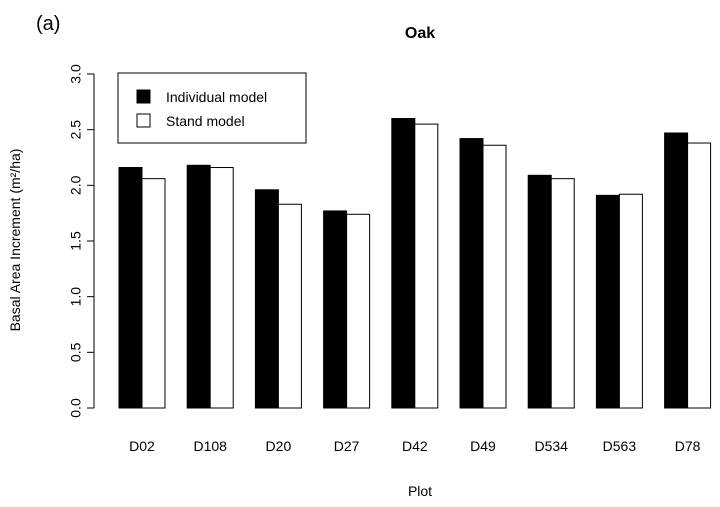  What do you see at coordinates (76, 185) in the screenshot?
I see `y-tick-label: 2.0` at bounding box center [76, 185].